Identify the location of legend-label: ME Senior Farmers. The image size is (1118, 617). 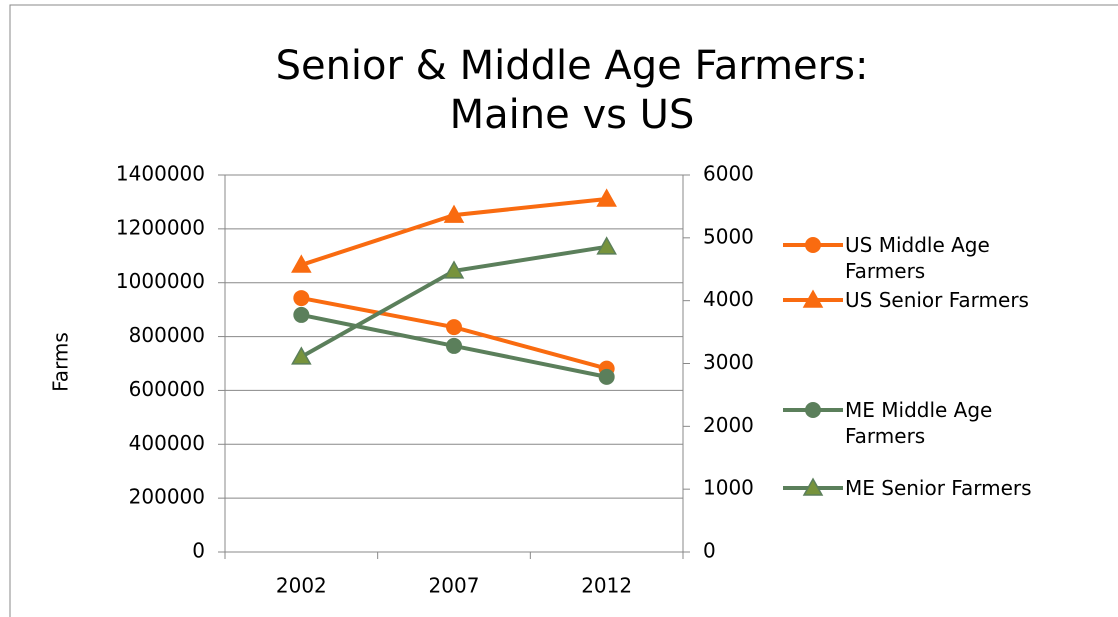
(938, 488).